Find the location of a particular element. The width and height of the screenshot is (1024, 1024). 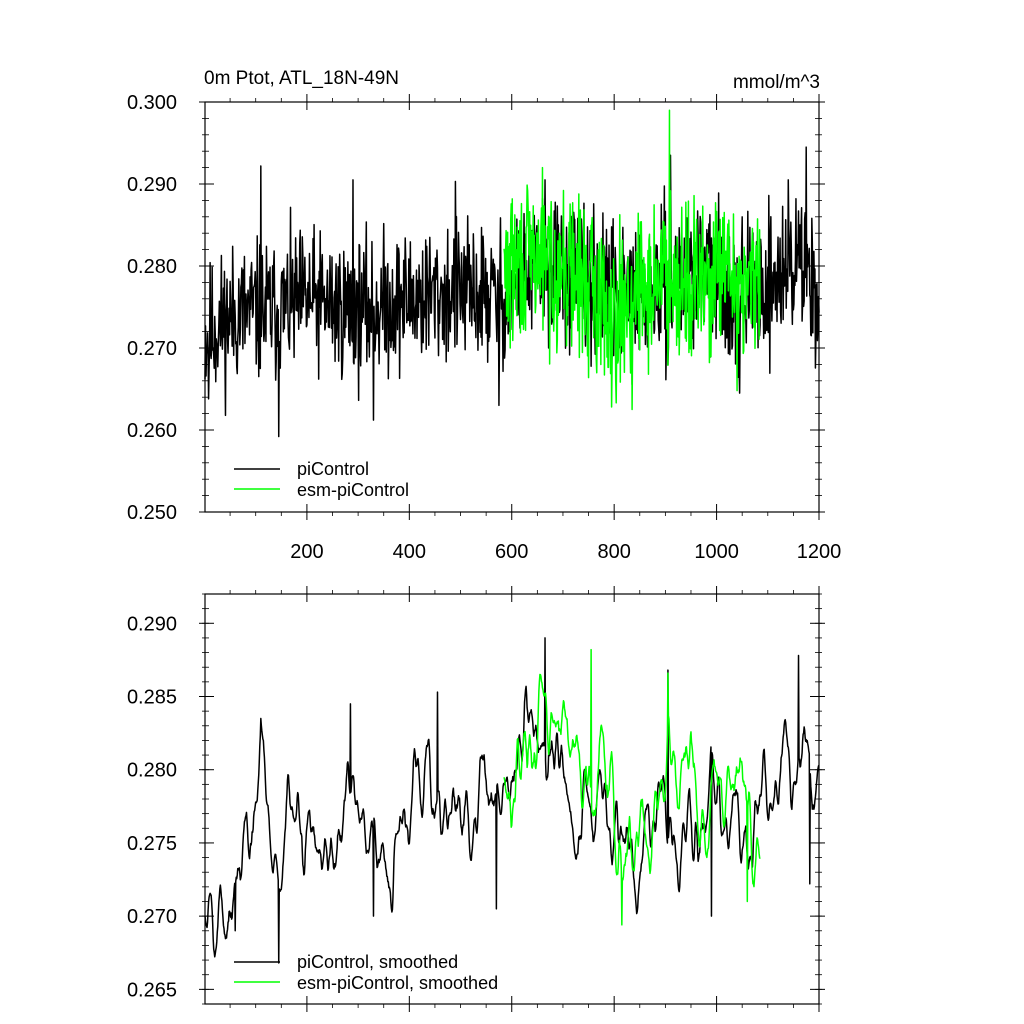

x-tick-label: 1200 is located at coordinates (819, 552).